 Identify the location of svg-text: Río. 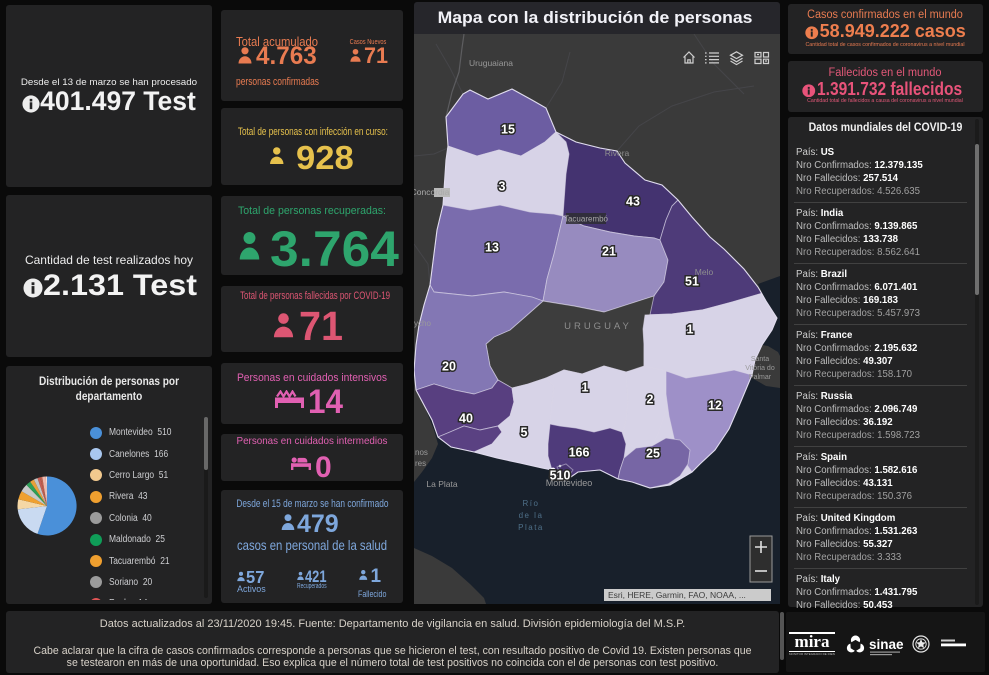
(531, 503).